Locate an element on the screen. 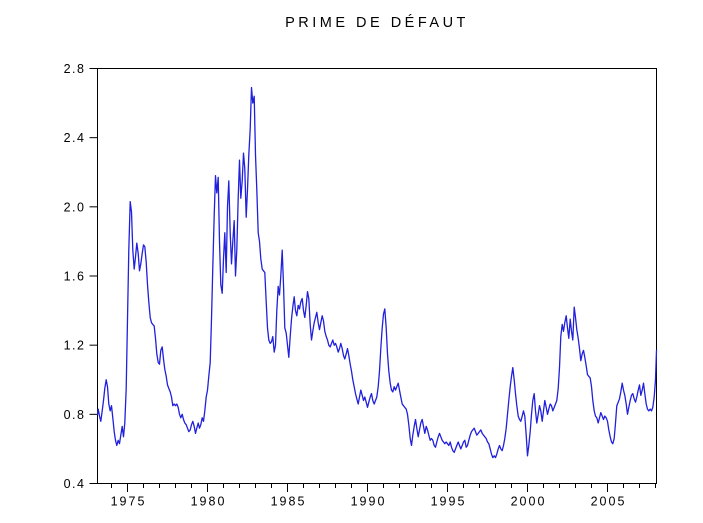  x-tick-label: 1980 is located at coordinates (209, 502).